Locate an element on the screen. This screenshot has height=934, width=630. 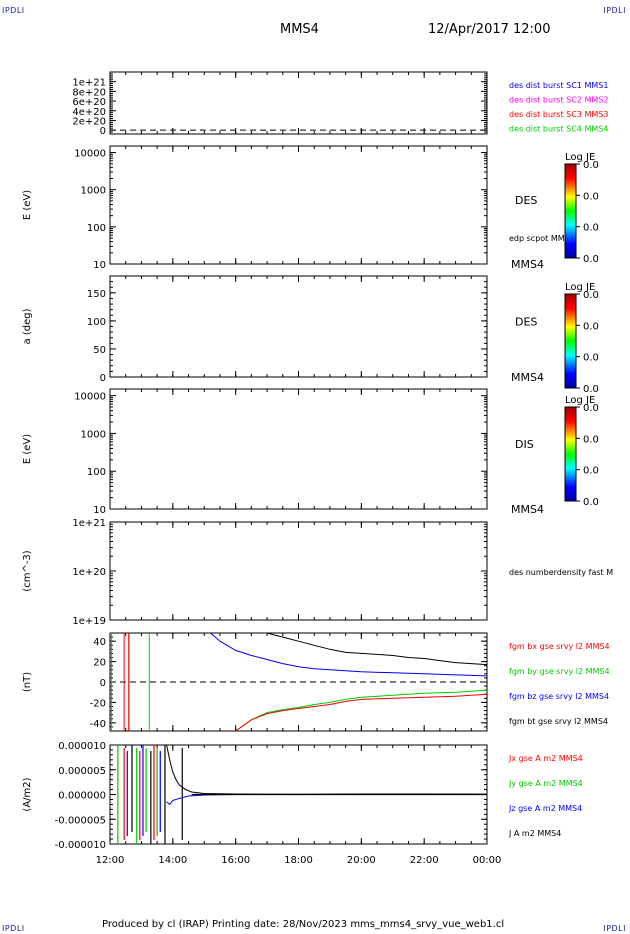
y-tick-label: 0.000000 is located at coordinates (82, 796).